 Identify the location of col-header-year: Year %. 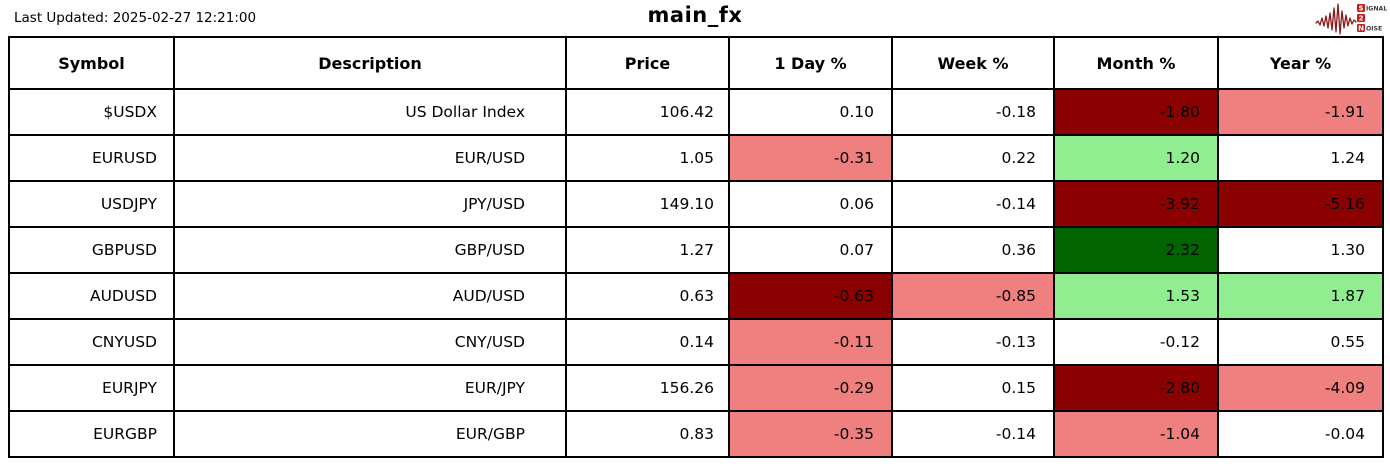
(1300, 63).